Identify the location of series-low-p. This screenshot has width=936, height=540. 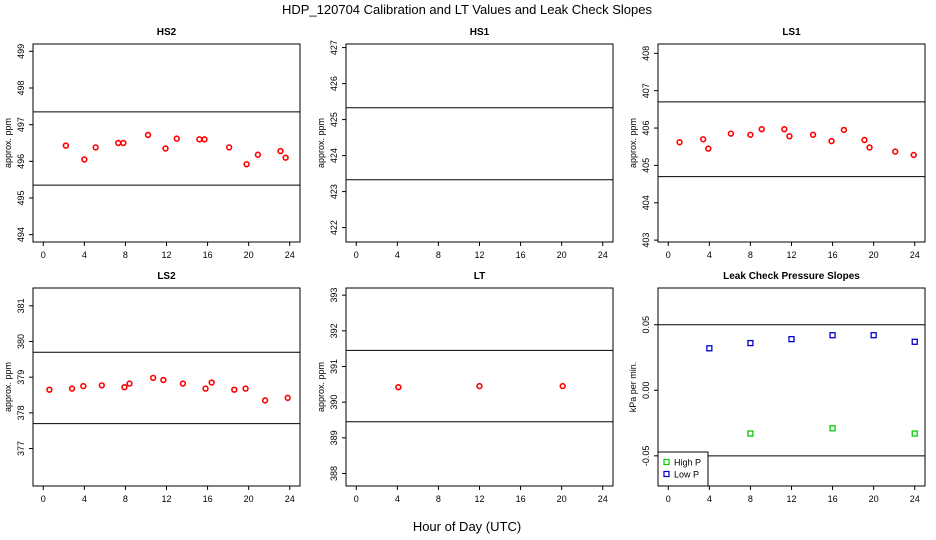
(812, 342).